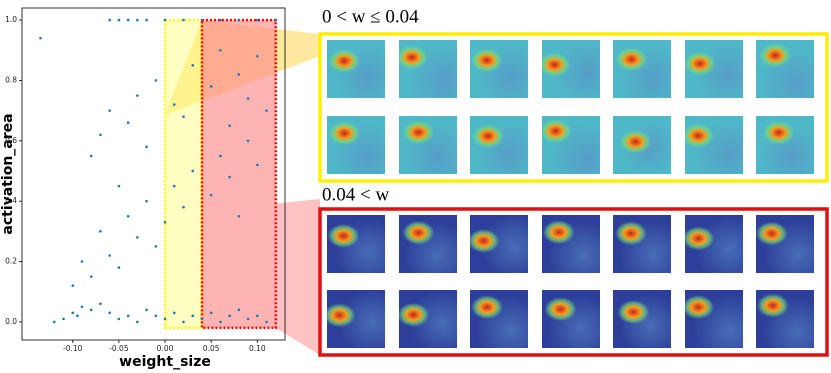 The image size is (831, 373). Describe the element at coordinates (297, 277) in the screenshot. I see `connector` at that location.